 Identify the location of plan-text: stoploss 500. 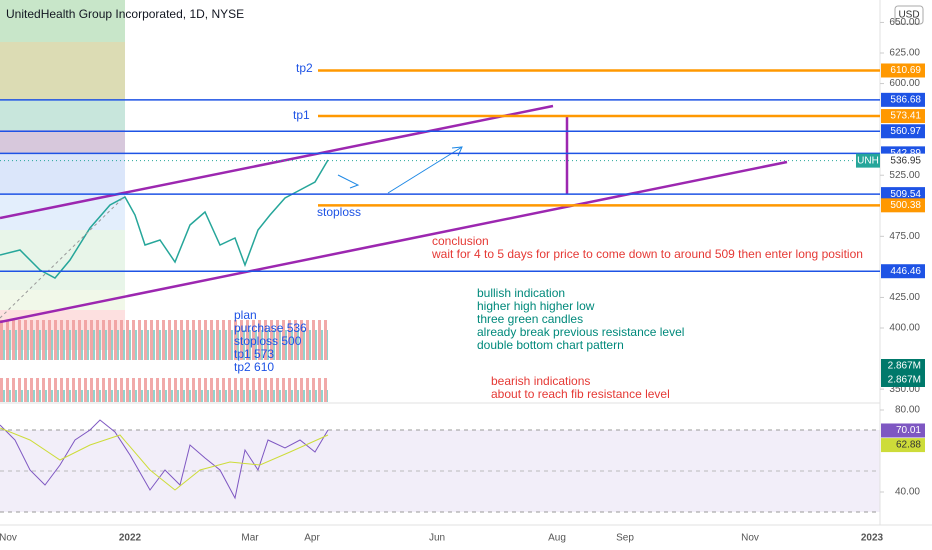
(268, 341).